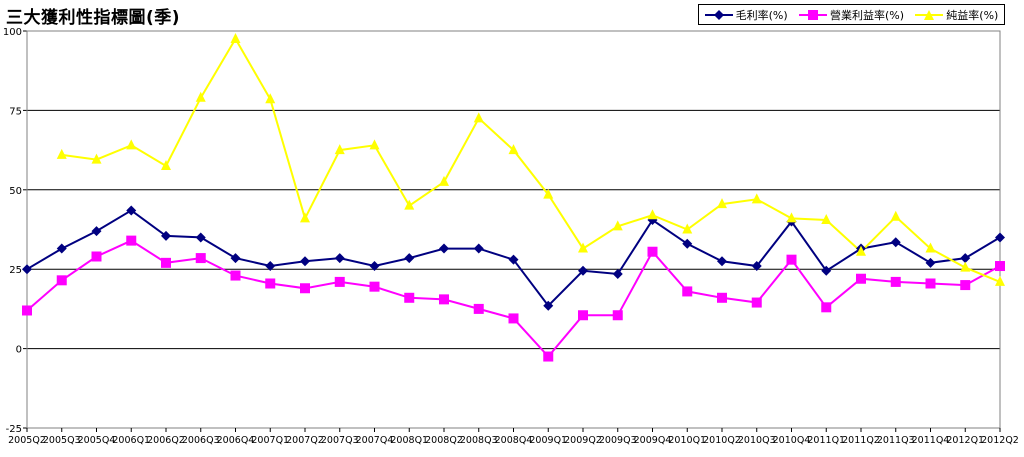 This screenshot has width=1024, height=457. I want to click on y-tick-label: 25, so click(15, 270).